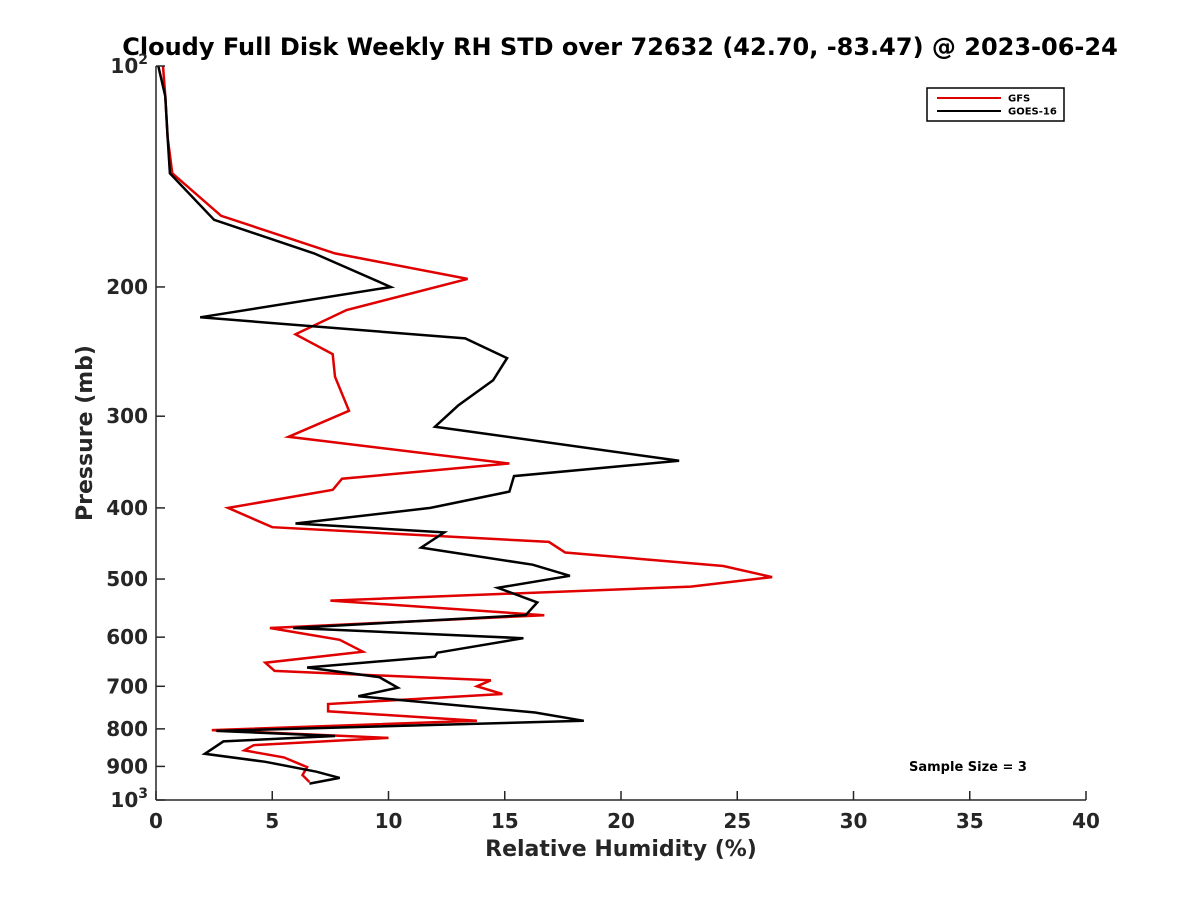 The image size is (1200, 900). I want to click on y-ticks: 10² 200 300 400 500 600 700 800 900 10³, so click(135, 432).